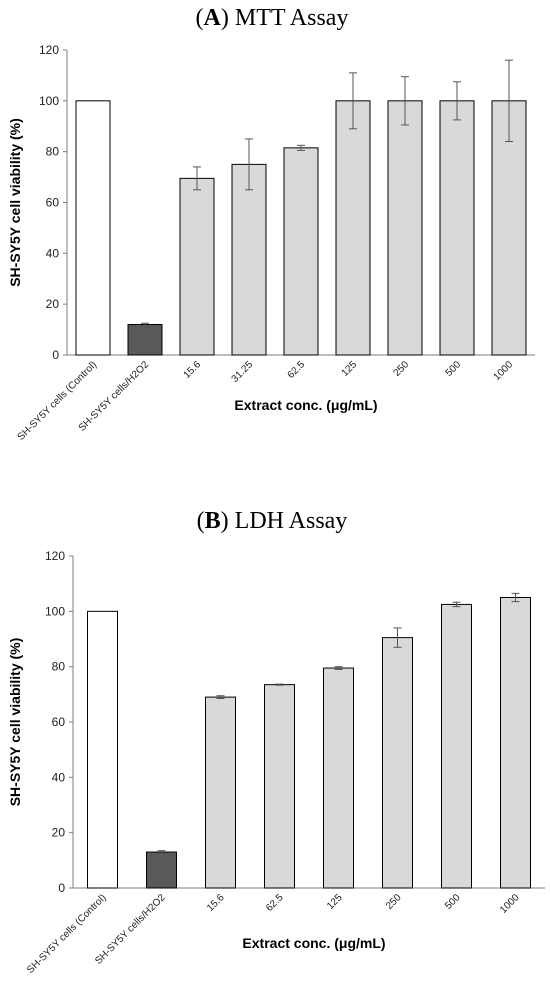 The image size is (550, 1000). I want to click on ldh-y-tick-label: 120, so click(55, 556).